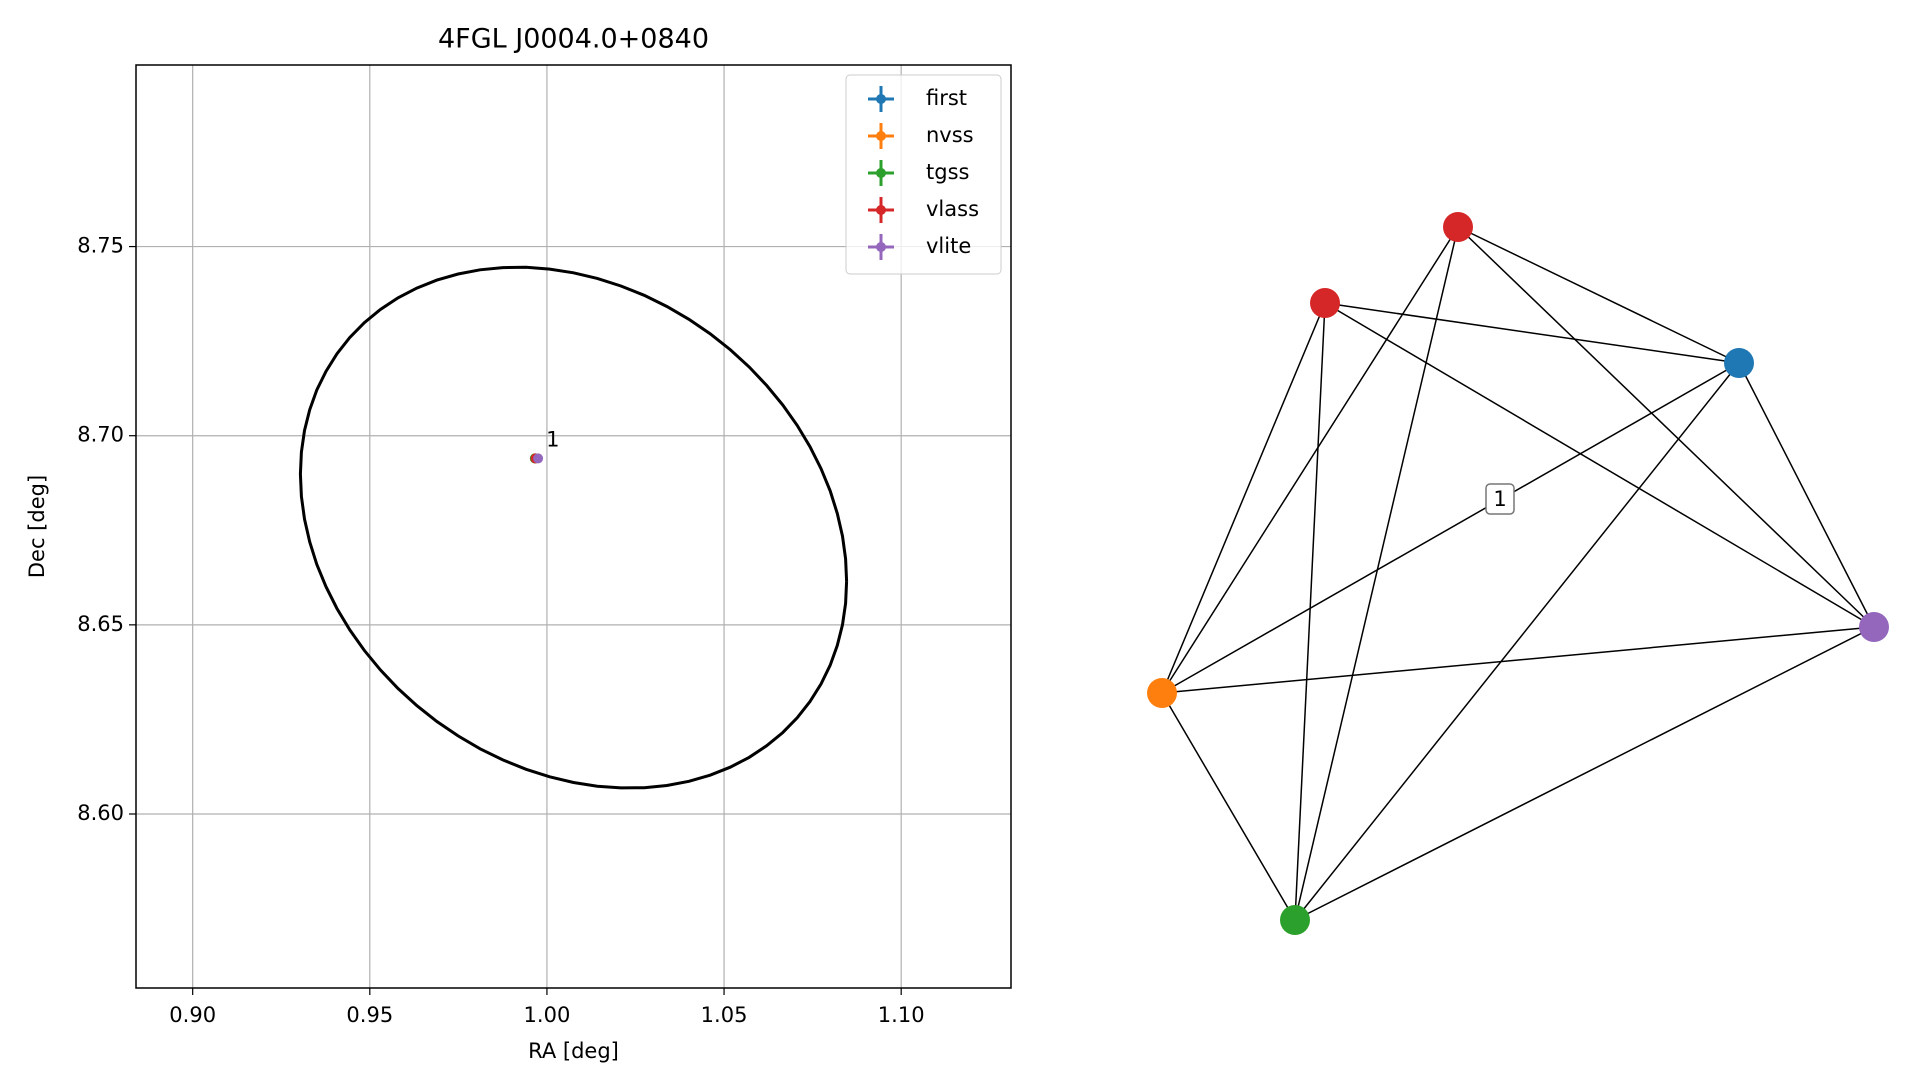 Image resolution: width=1919 pixels, height=1080 pixels. I want to click on ellipse, so click(573, 527).